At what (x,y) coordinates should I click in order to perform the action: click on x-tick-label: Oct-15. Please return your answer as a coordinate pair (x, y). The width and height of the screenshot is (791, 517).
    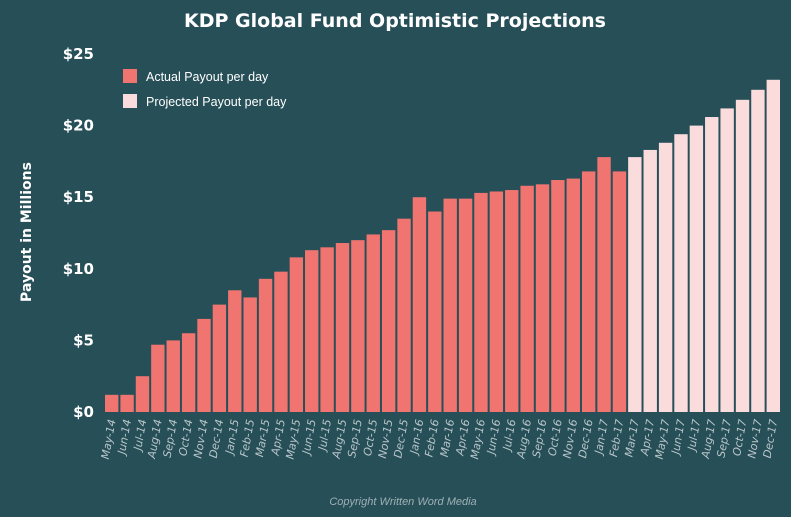
    Looking at the image, I should click on (370, 437).